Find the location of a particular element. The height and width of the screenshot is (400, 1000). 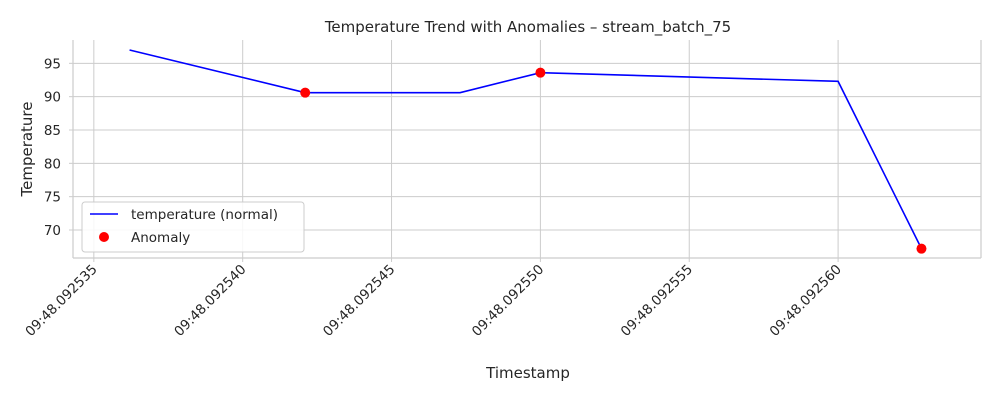

legend: temperature (normal) Anomaly is located at coordinates (193, 227).